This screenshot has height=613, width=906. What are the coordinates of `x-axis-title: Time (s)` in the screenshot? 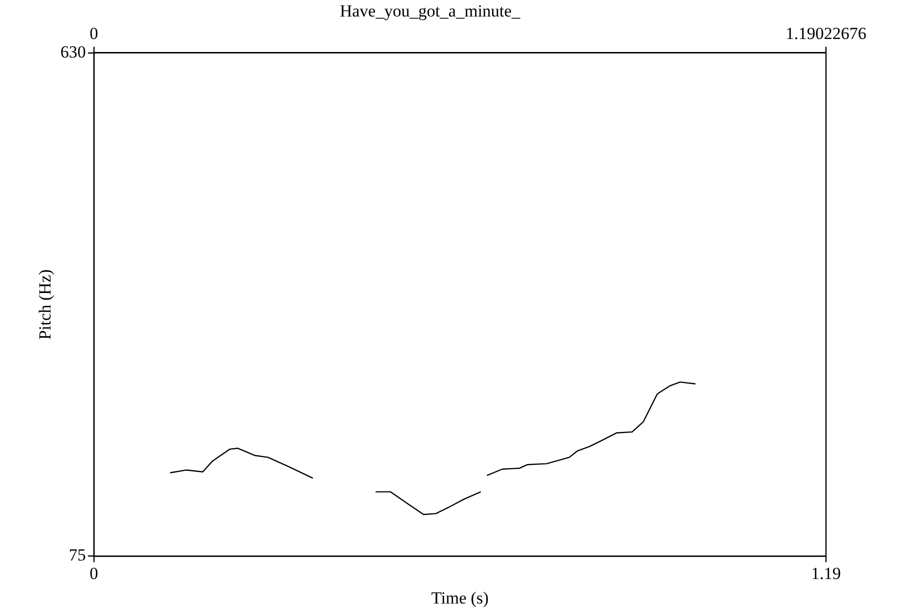 It's located at (460, 598).